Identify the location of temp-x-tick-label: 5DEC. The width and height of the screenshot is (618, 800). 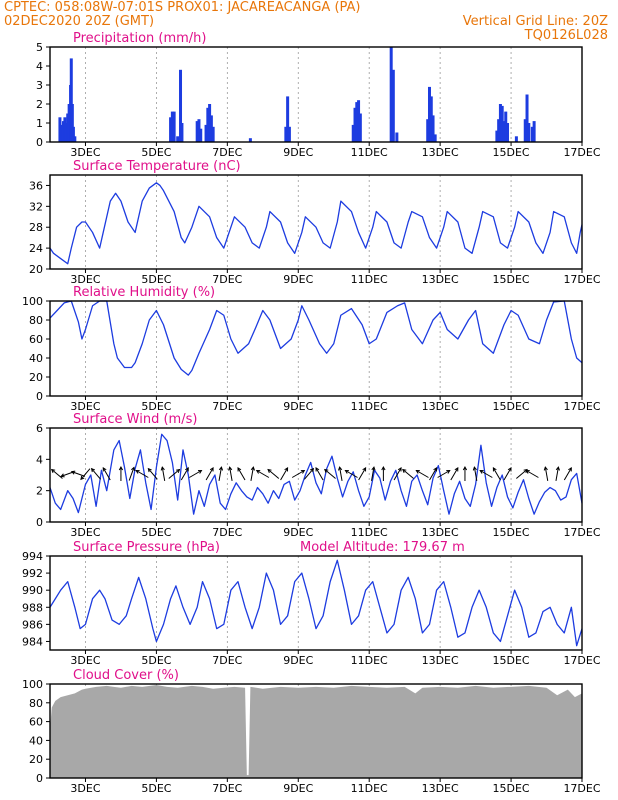
(156, 279).